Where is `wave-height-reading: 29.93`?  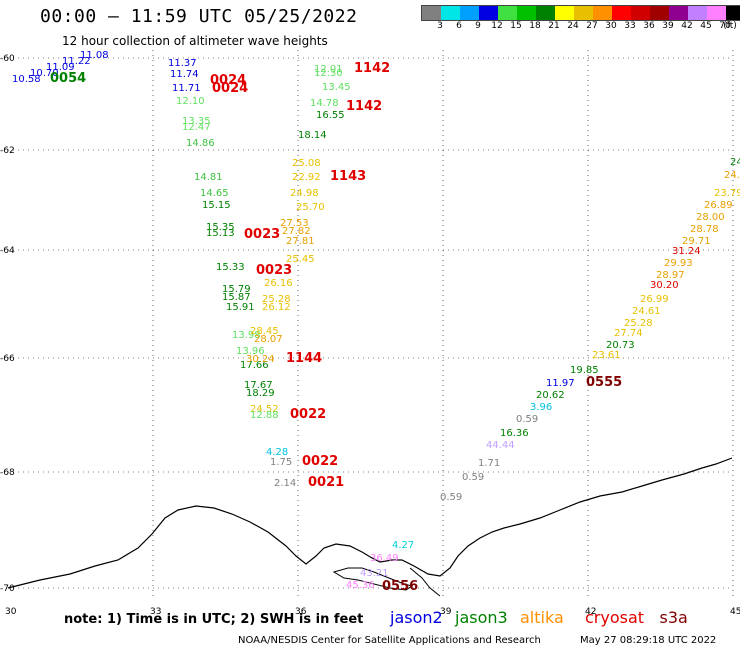 wave-height-reading: 29.93 is located at coordinates (678, 263).